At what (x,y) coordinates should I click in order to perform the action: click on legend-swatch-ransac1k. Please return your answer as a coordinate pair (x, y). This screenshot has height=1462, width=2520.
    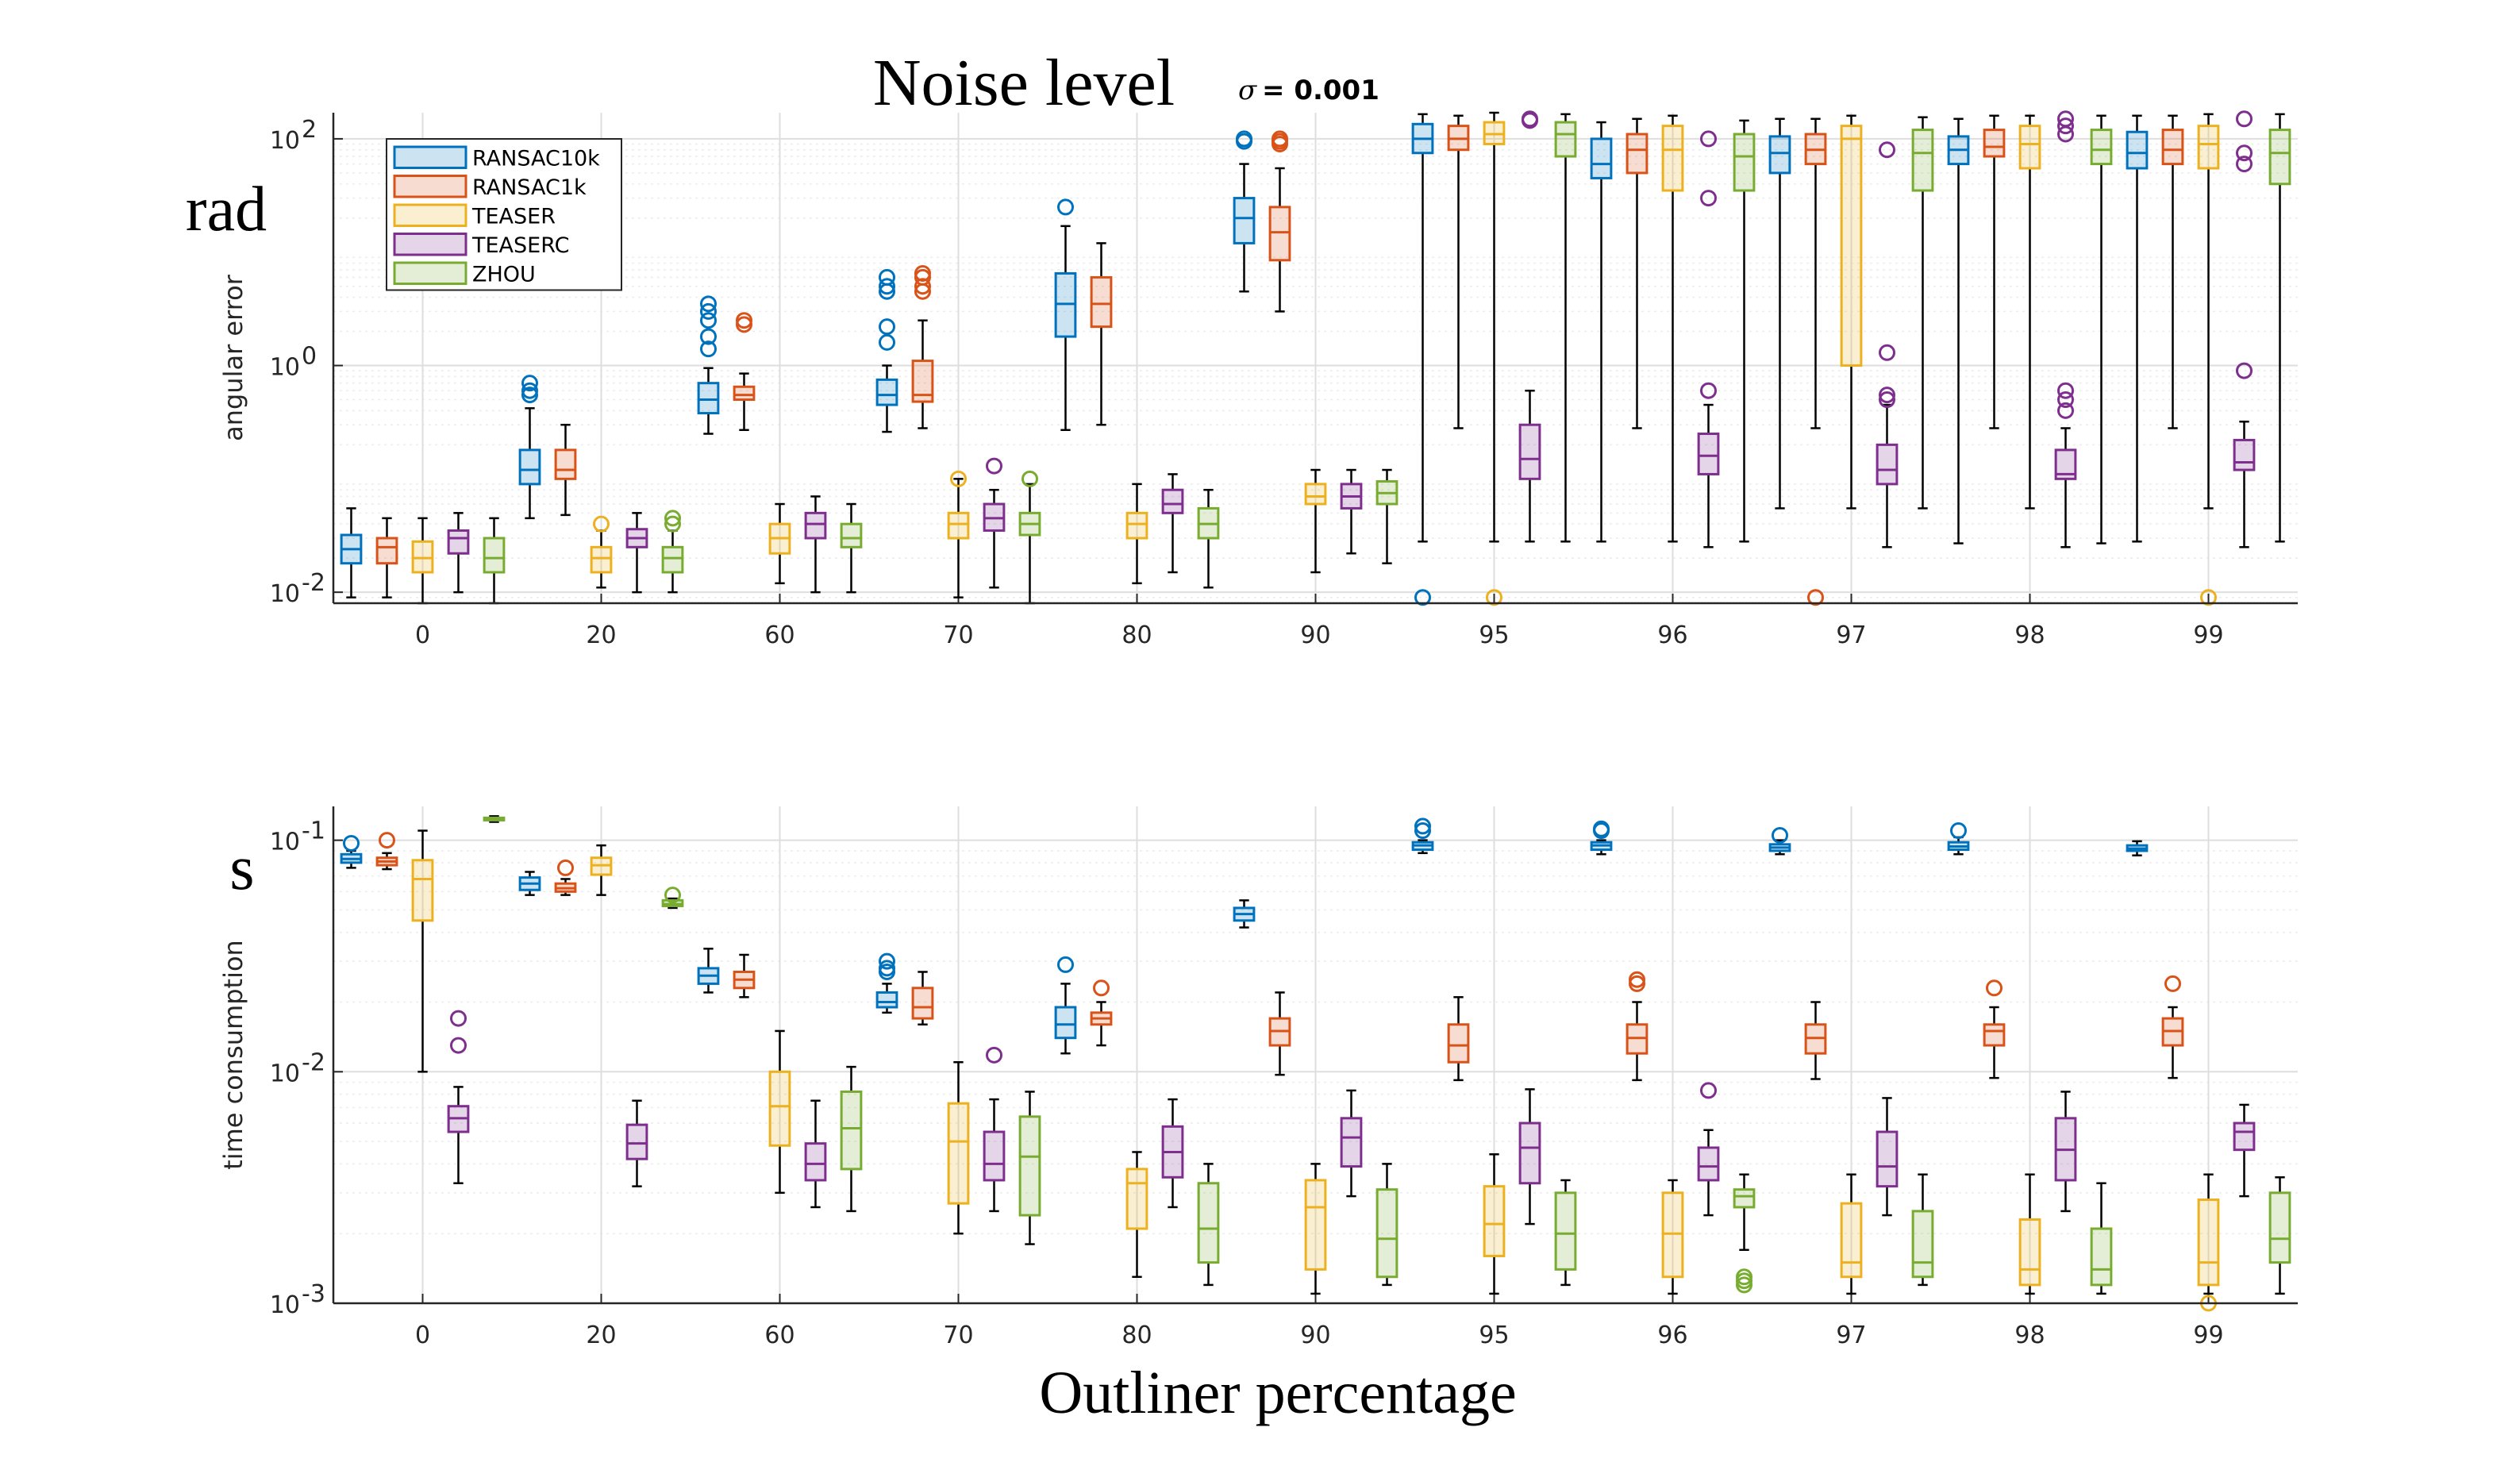
    Looking at the image, I should click on (430, 186).